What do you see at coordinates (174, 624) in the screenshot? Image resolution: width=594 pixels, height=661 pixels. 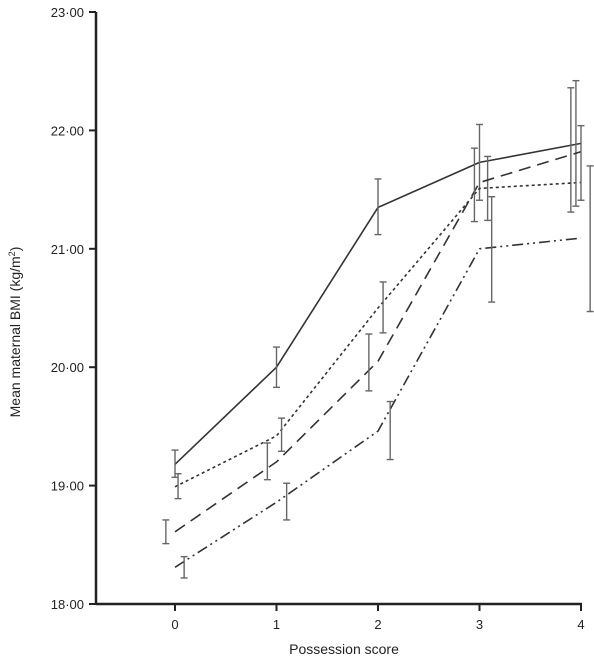 I see `x-tick-label: 0` at bounding box center [174, 624].